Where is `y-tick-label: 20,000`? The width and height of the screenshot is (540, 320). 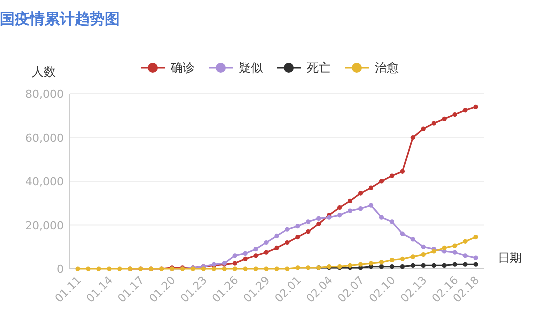
y-tick-label: 20,000 is located at coordinates (45, 225).